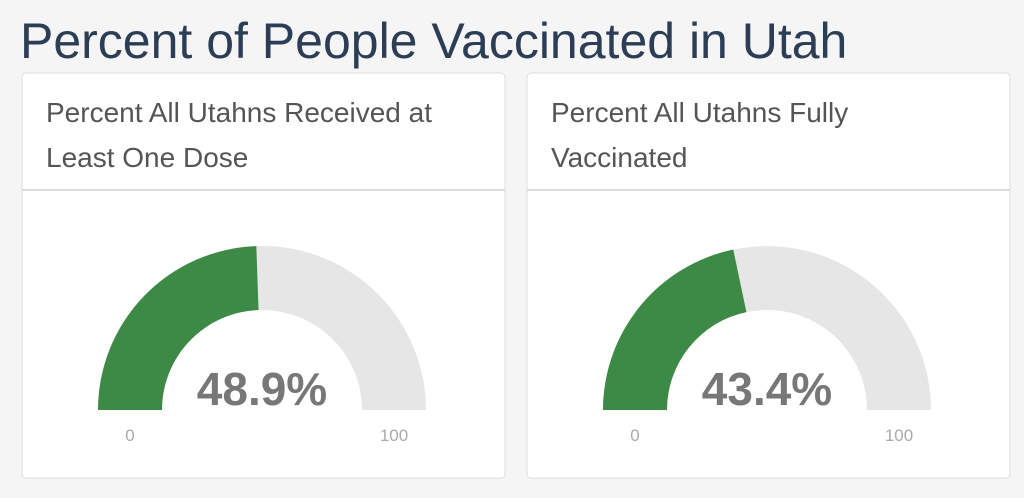 Image resolution: width=1024 pixels, height=498 pixels. Describe the element at coordinates (147, 157) in the screenshot. I see `card-title: Least One Dose` at that location.